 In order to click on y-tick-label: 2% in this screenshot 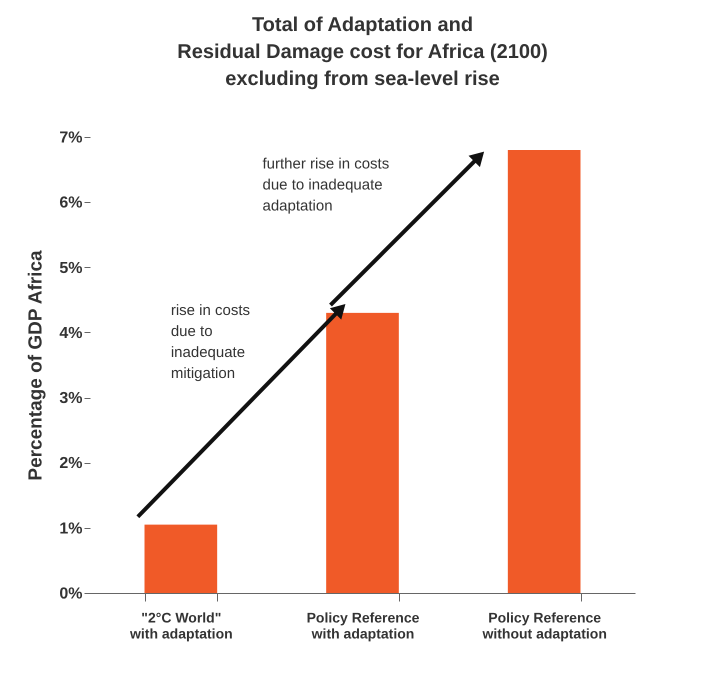, I will do `click(70, 463)`.